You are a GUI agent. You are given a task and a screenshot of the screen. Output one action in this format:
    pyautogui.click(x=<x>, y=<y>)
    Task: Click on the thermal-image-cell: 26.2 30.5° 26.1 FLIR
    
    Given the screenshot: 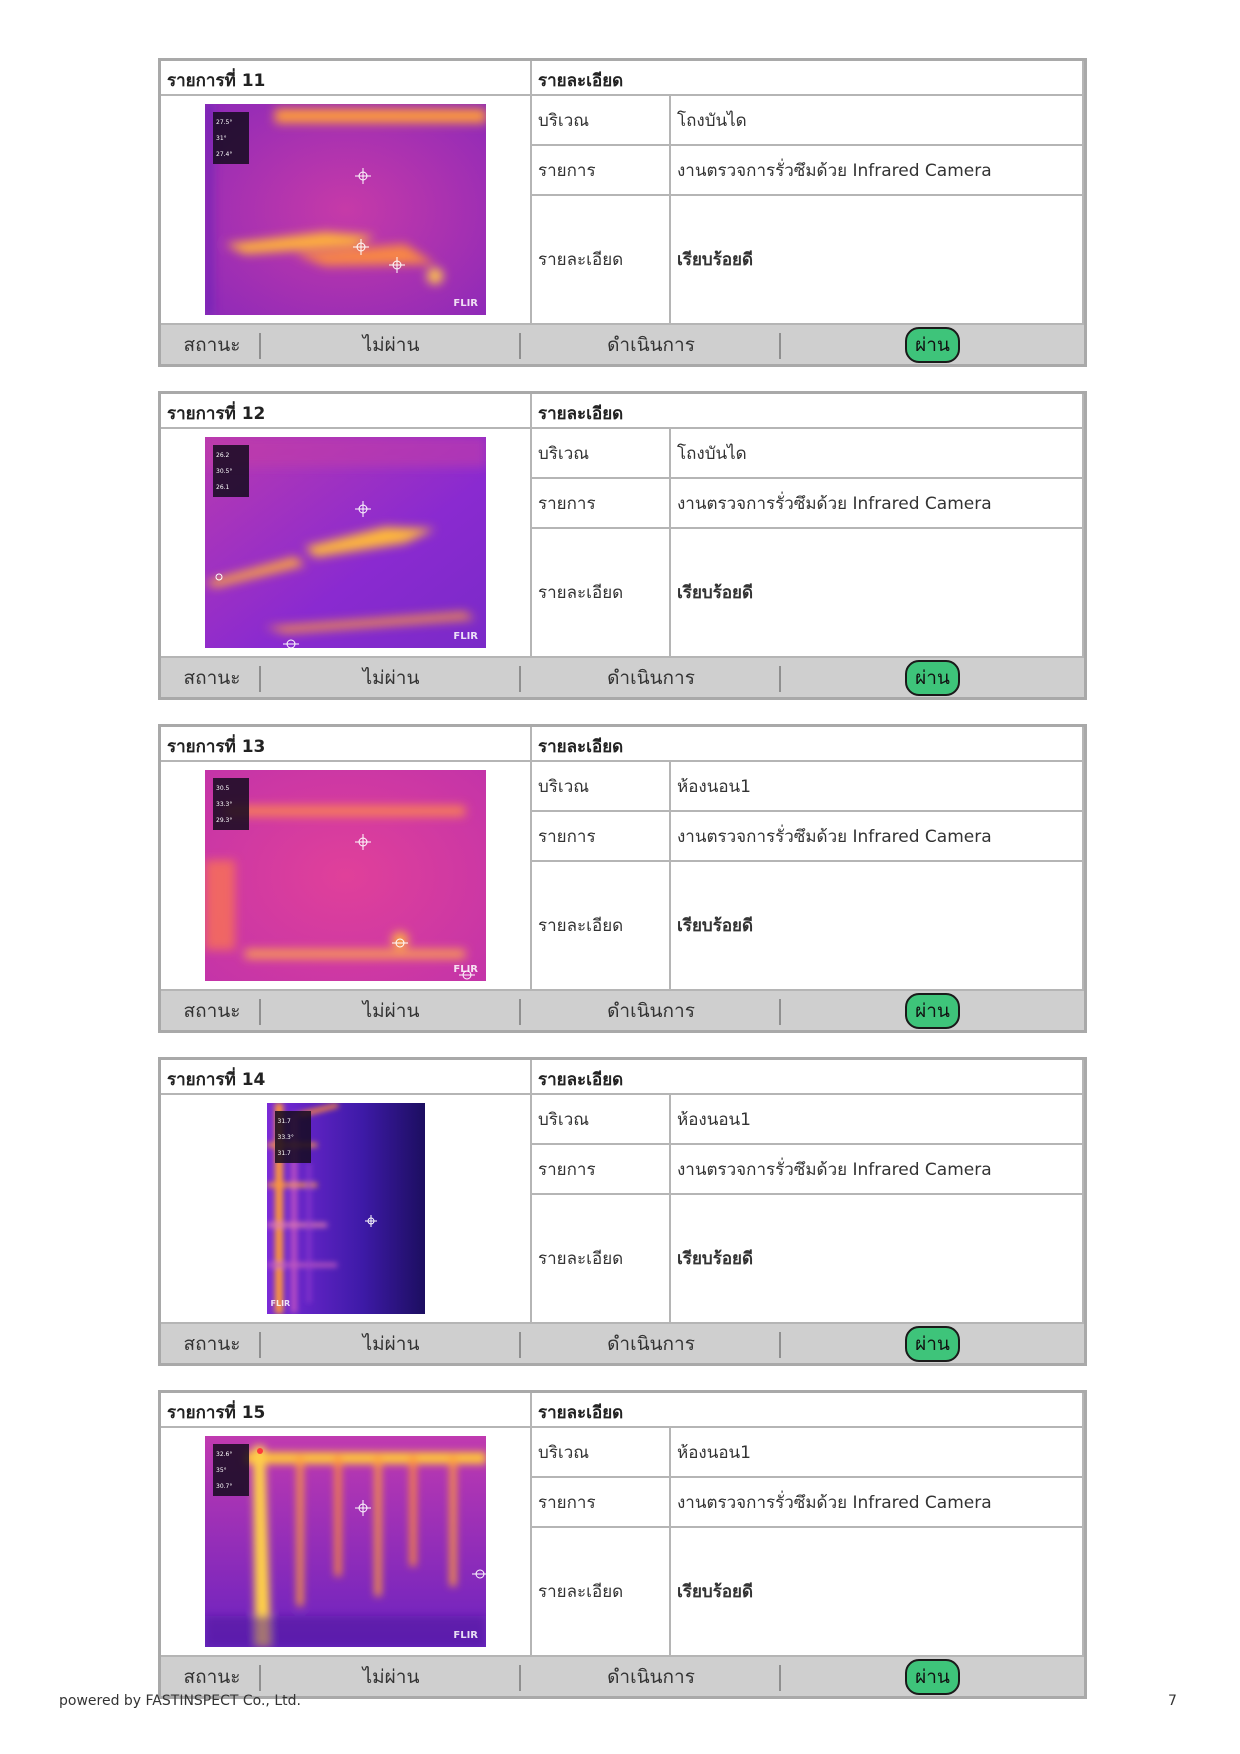 What is the action you would take?
    pyautogui.click(x=346, y=543)
    